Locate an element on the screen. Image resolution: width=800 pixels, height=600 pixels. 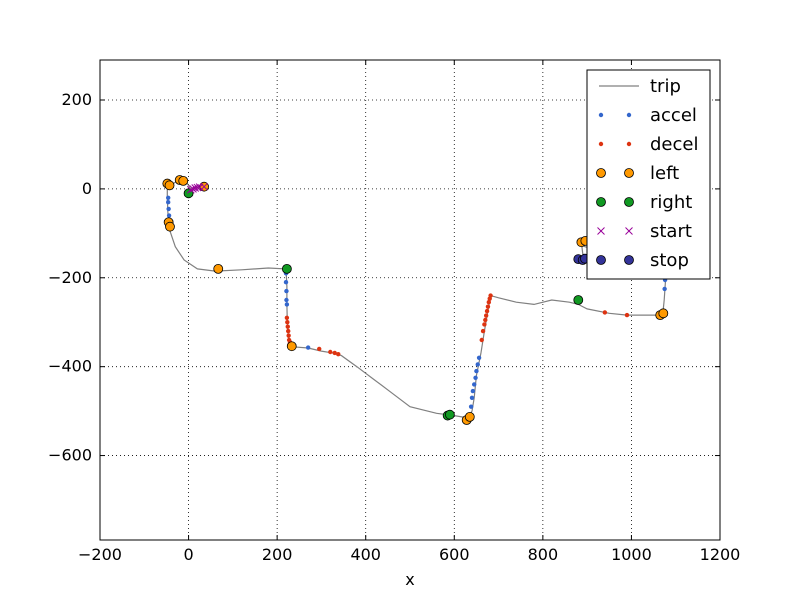
x-tick-label: −200 is located at coordinates (100, 554).